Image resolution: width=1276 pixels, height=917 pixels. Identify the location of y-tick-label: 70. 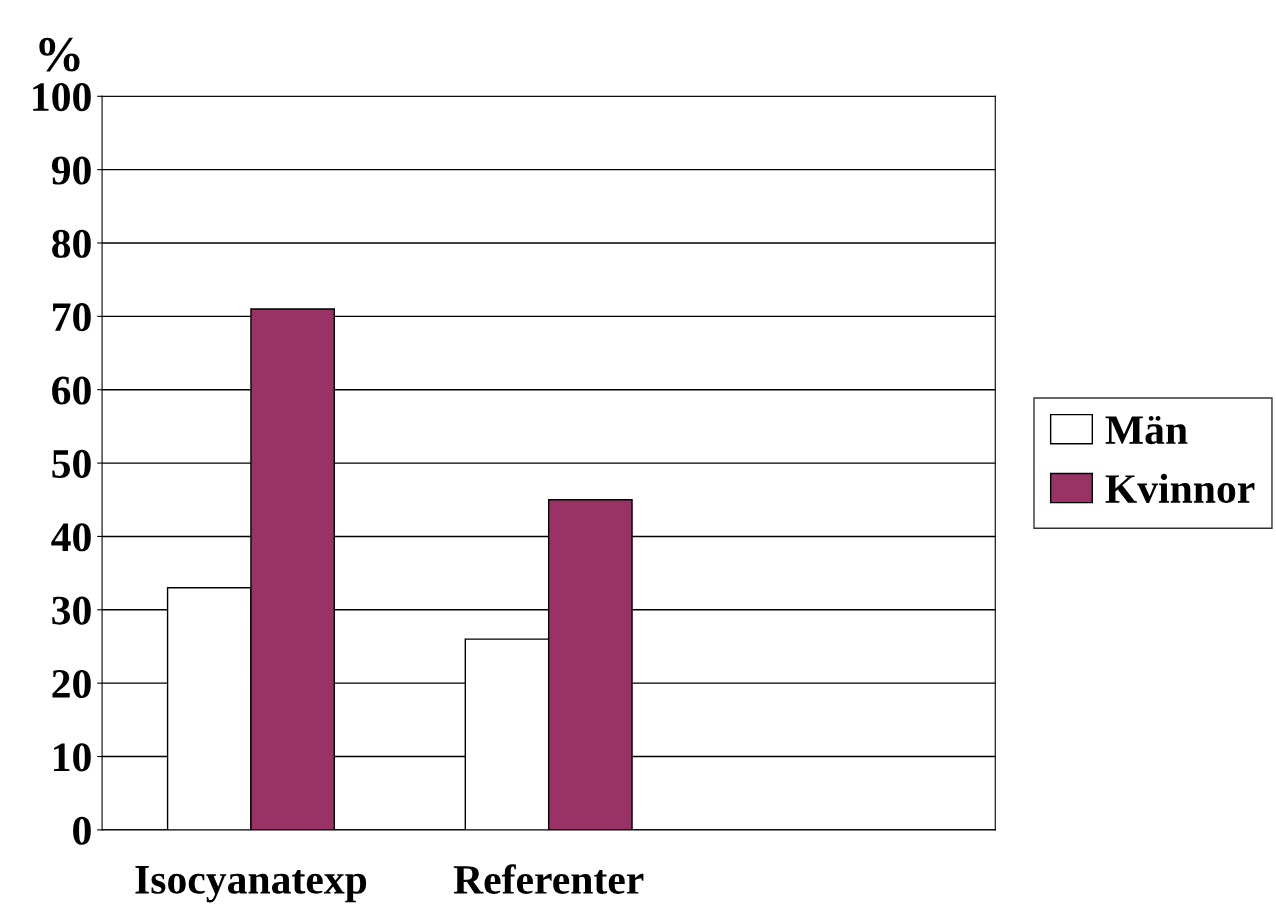
(72, 317).